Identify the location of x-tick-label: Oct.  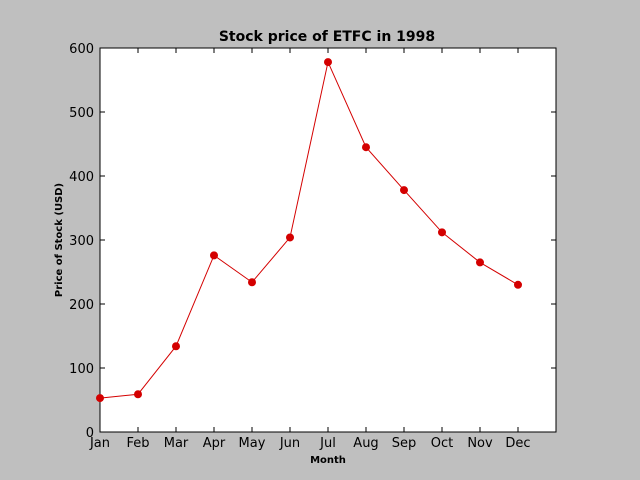
(442, 443).